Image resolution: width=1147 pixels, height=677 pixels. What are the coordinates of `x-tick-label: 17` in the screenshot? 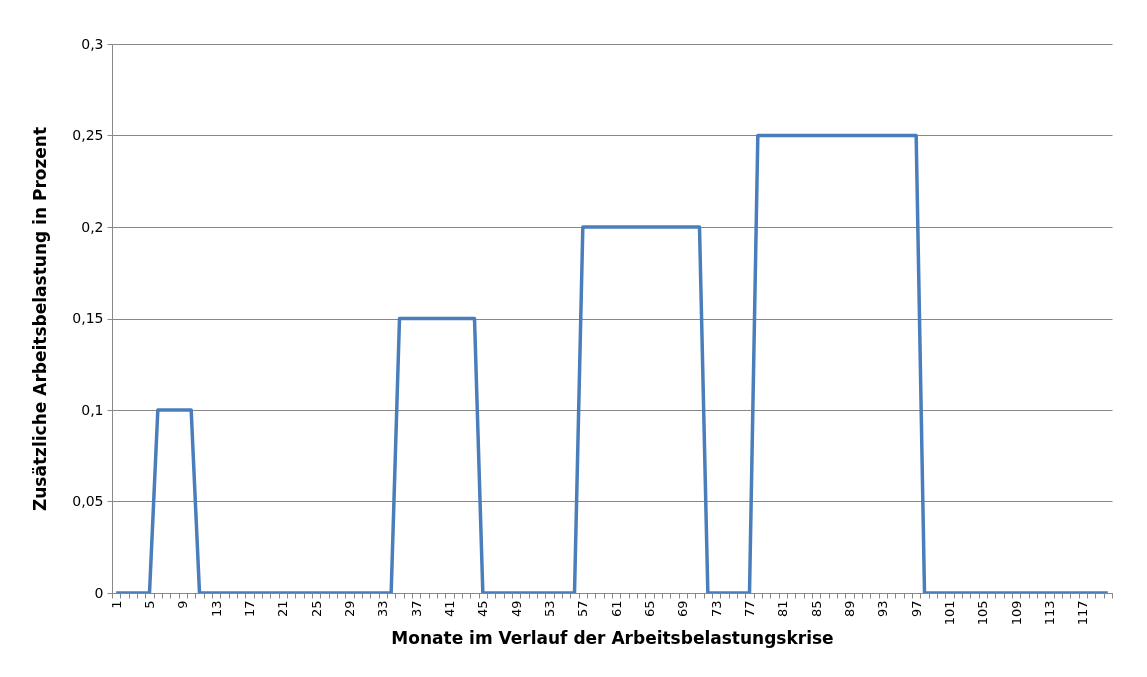 It's located at (249, 609).